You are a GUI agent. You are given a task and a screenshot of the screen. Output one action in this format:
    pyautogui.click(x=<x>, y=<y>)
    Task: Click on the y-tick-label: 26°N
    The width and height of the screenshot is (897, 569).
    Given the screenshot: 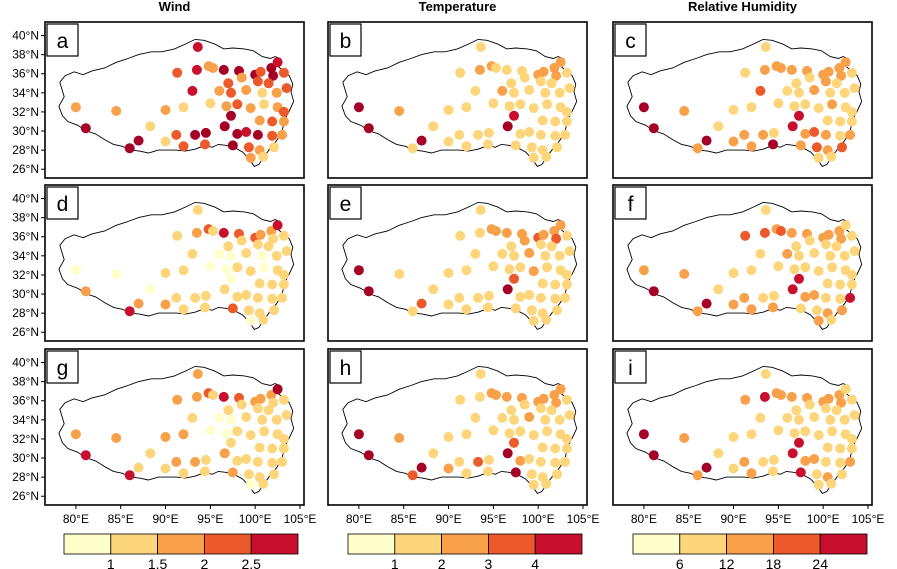 What is the action you would take?
    pyautogui.click(x=25, y=169)
    